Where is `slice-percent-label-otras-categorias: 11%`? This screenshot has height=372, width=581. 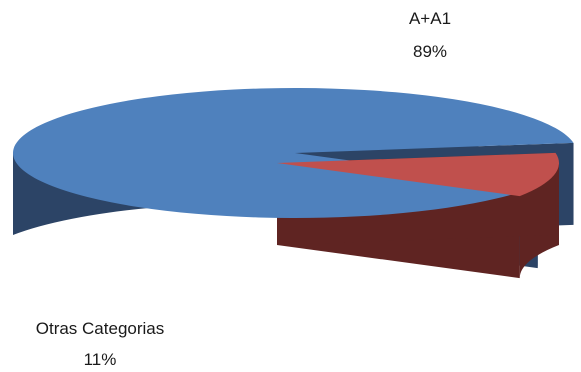
slice-percent-label-otras-categorias: 11% is located at coordinates (100, 359).